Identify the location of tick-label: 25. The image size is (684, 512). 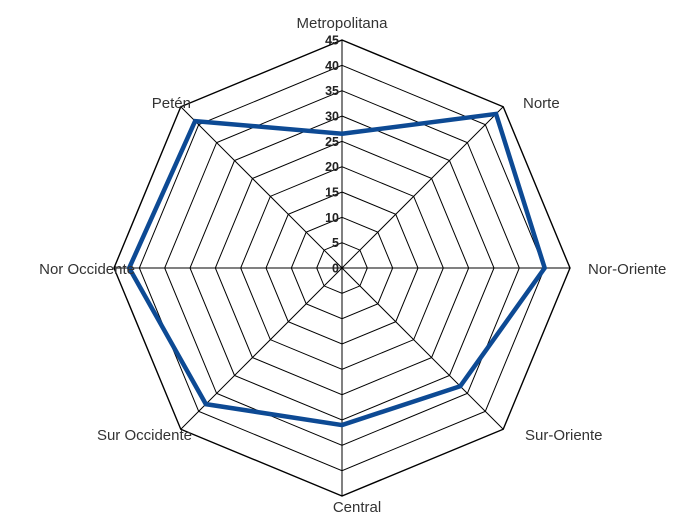
(332, 142).